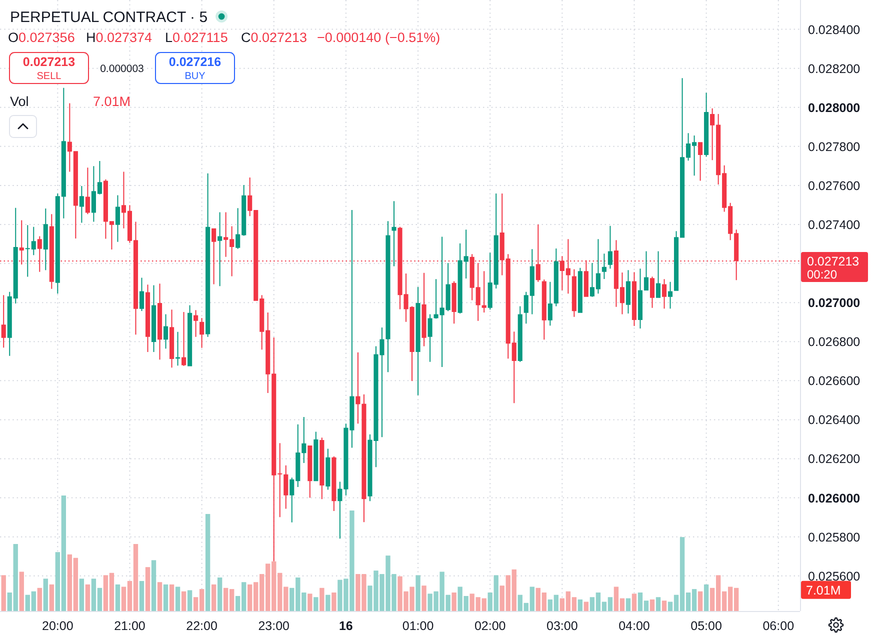 The width and height of the screenshot is (874, 639). What do you see at coordinates (49, 76) in the screenshot?
I see `annotation: SELL` at bounding box center [49, 76].